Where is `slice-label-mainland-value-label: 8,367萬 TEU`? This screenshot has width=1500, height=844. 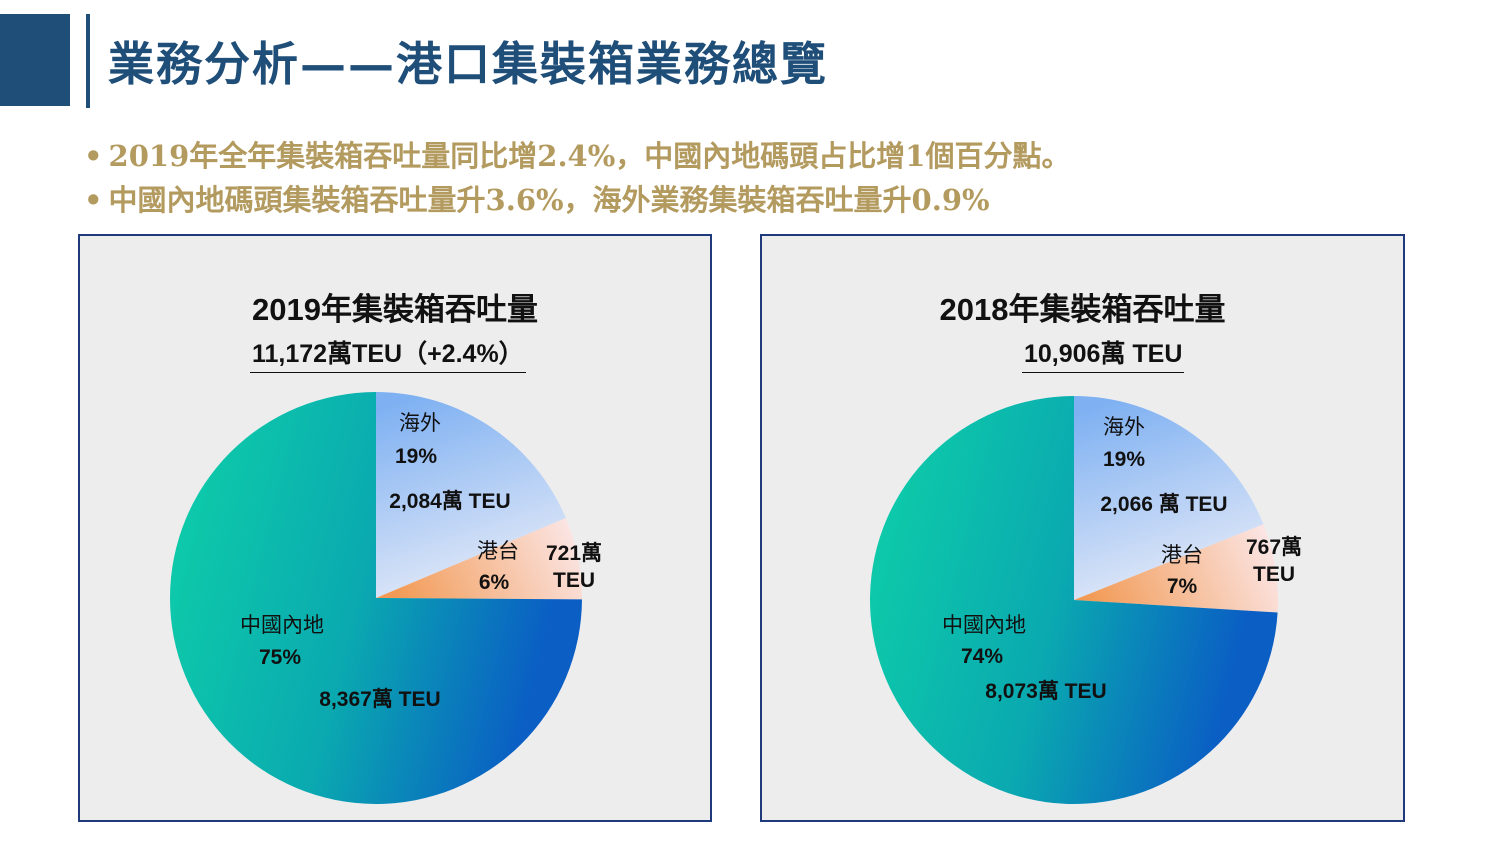 slice-label-mainland-value-label: 8,367萬 TEU is located at coordinates (379, 699).